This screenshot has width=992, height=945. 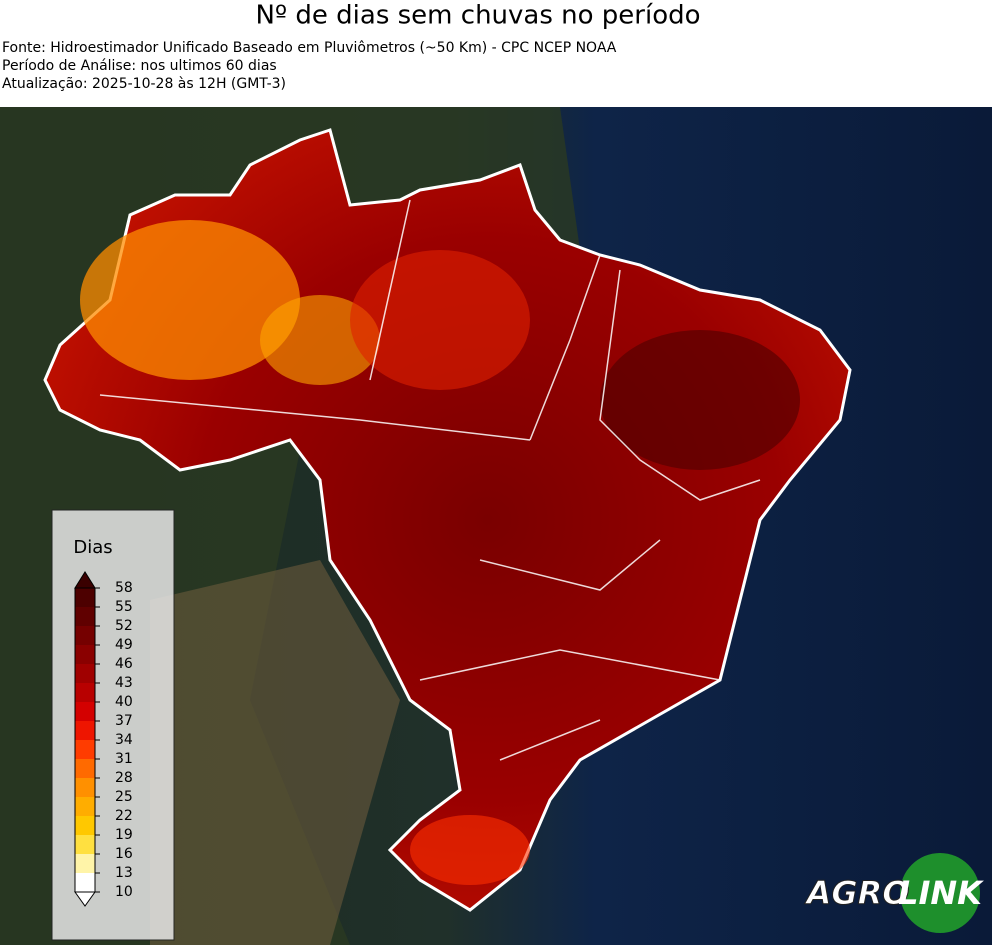 I want to click on logo-text: LINK, so click(x=941, y=893).